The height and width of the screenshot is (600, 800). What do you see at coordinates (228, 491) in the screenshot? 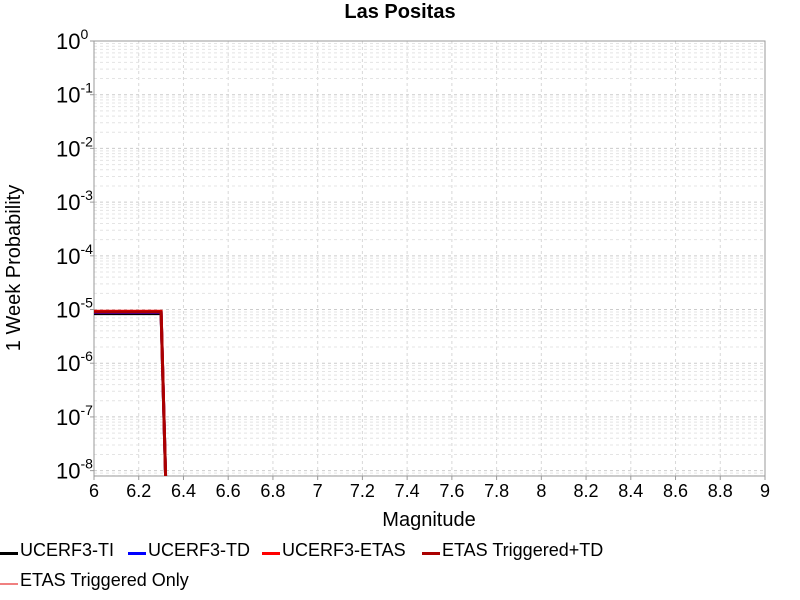
I see `x-tick-label: 6.6` at bounding box center [228, 491].